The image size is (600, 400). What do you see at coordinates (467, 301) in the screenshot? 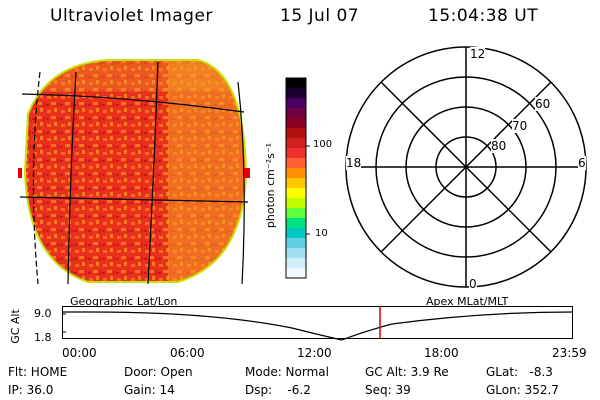
I see `apex-panel-title: Apex MLat/MLT` at bounding box center [467, 301].